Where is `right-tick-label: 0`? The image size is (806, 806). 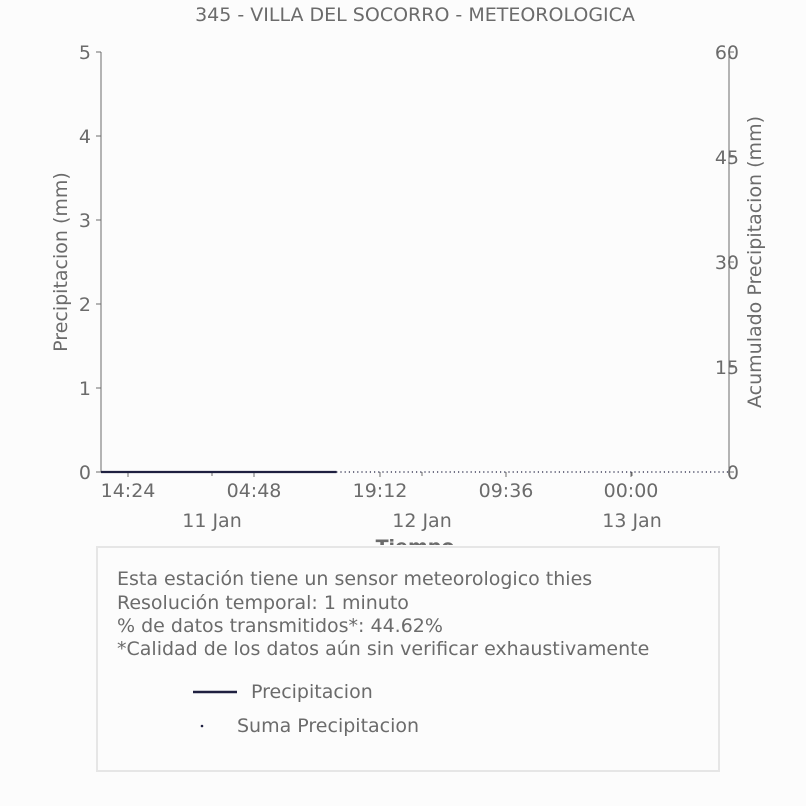
right-tick-label: 0 is located at coordinates (733, 473).